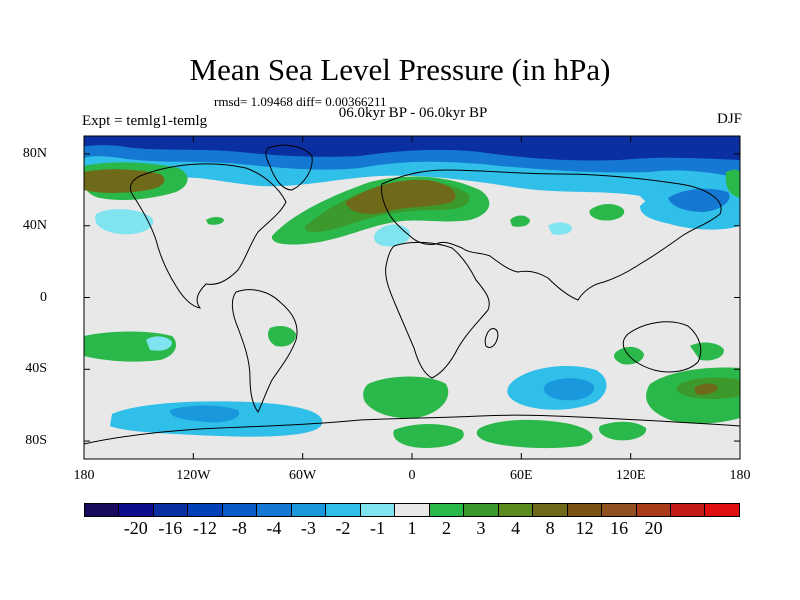 This screenshot has height=600, width=800. I want to click on coast-antarctica, so click(412, 429).